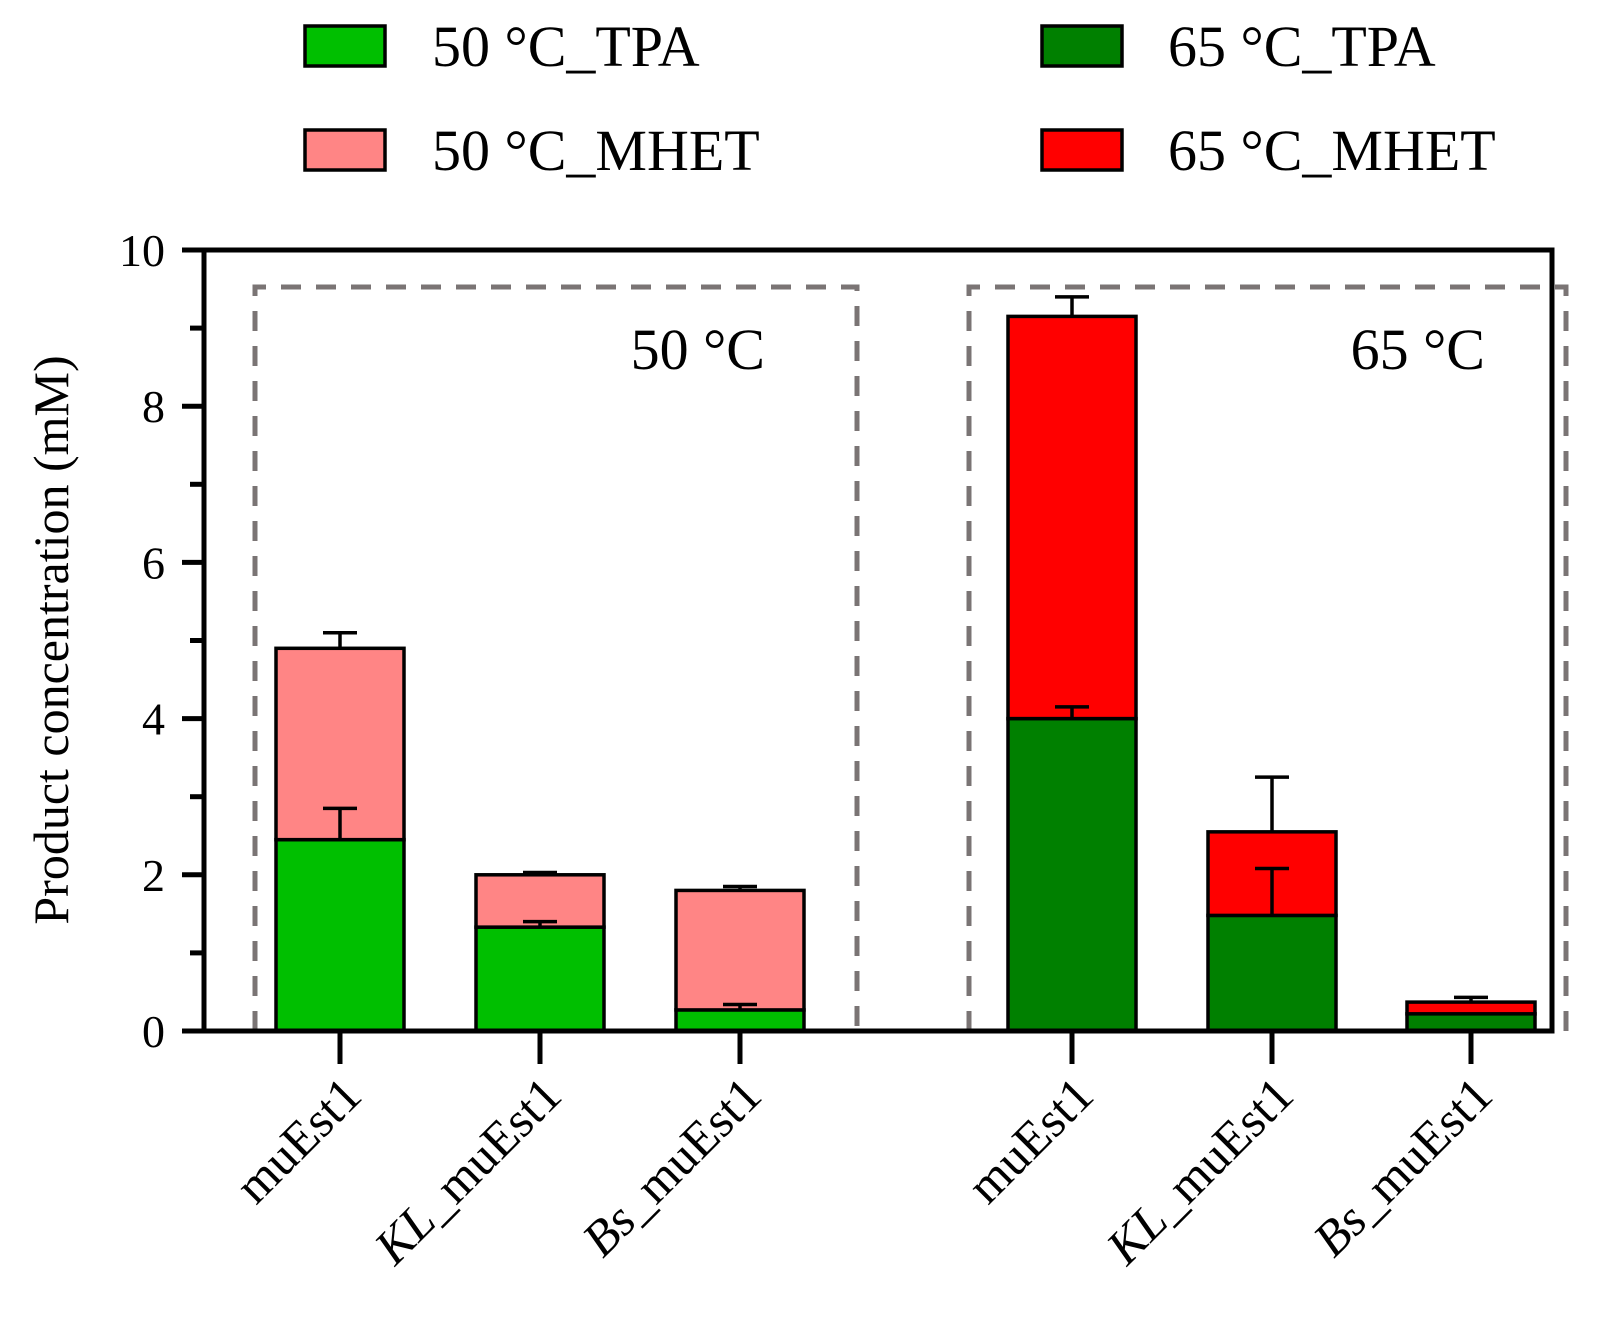  What do you see at coordinates (899, 98) in the screenshot?
I see `legend: 50 °C_TPA 50 °C_MHET 65 °C_TPA 65 °C_MHET` at bounding box center [899, 98].